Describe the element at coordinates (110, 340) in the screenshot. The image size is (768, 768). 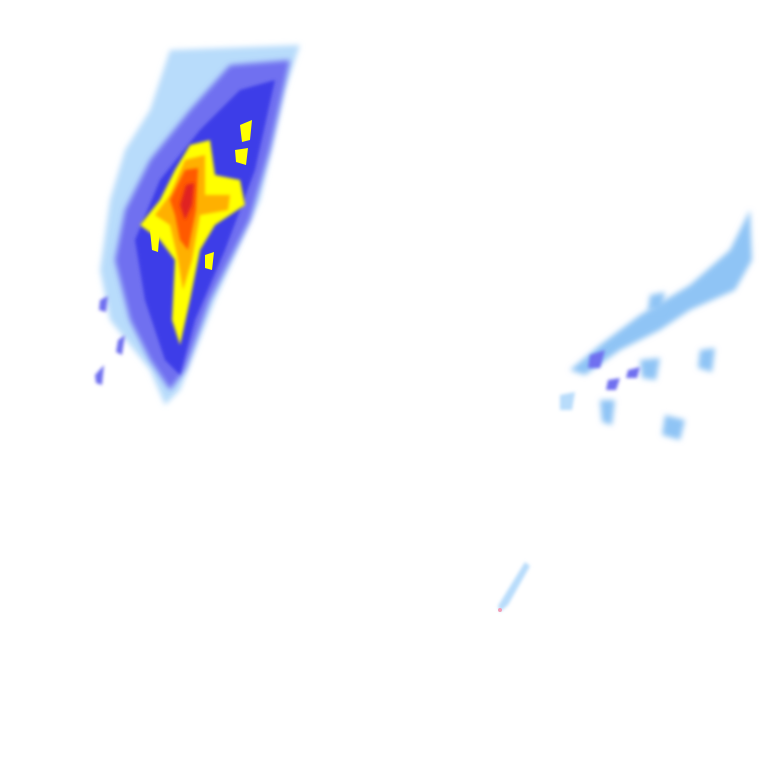
I see `echo-outliers` at that location.